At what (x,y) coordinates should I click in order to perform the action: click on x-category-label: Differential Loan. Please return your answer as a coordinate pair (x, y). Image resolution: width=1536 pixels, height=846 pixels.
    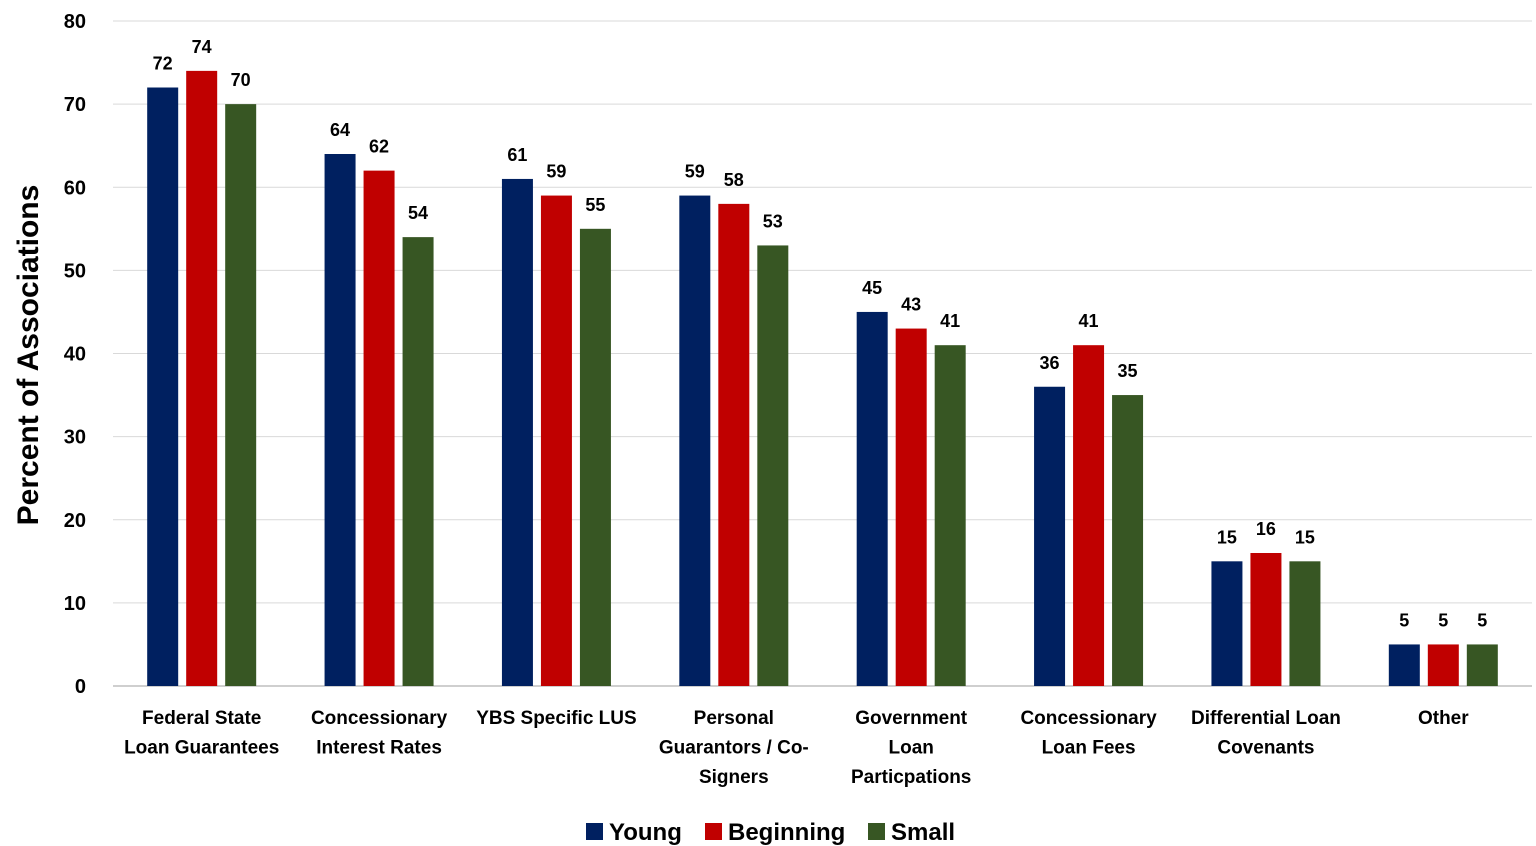
    Looking at the image, I should click on (1266, 718).